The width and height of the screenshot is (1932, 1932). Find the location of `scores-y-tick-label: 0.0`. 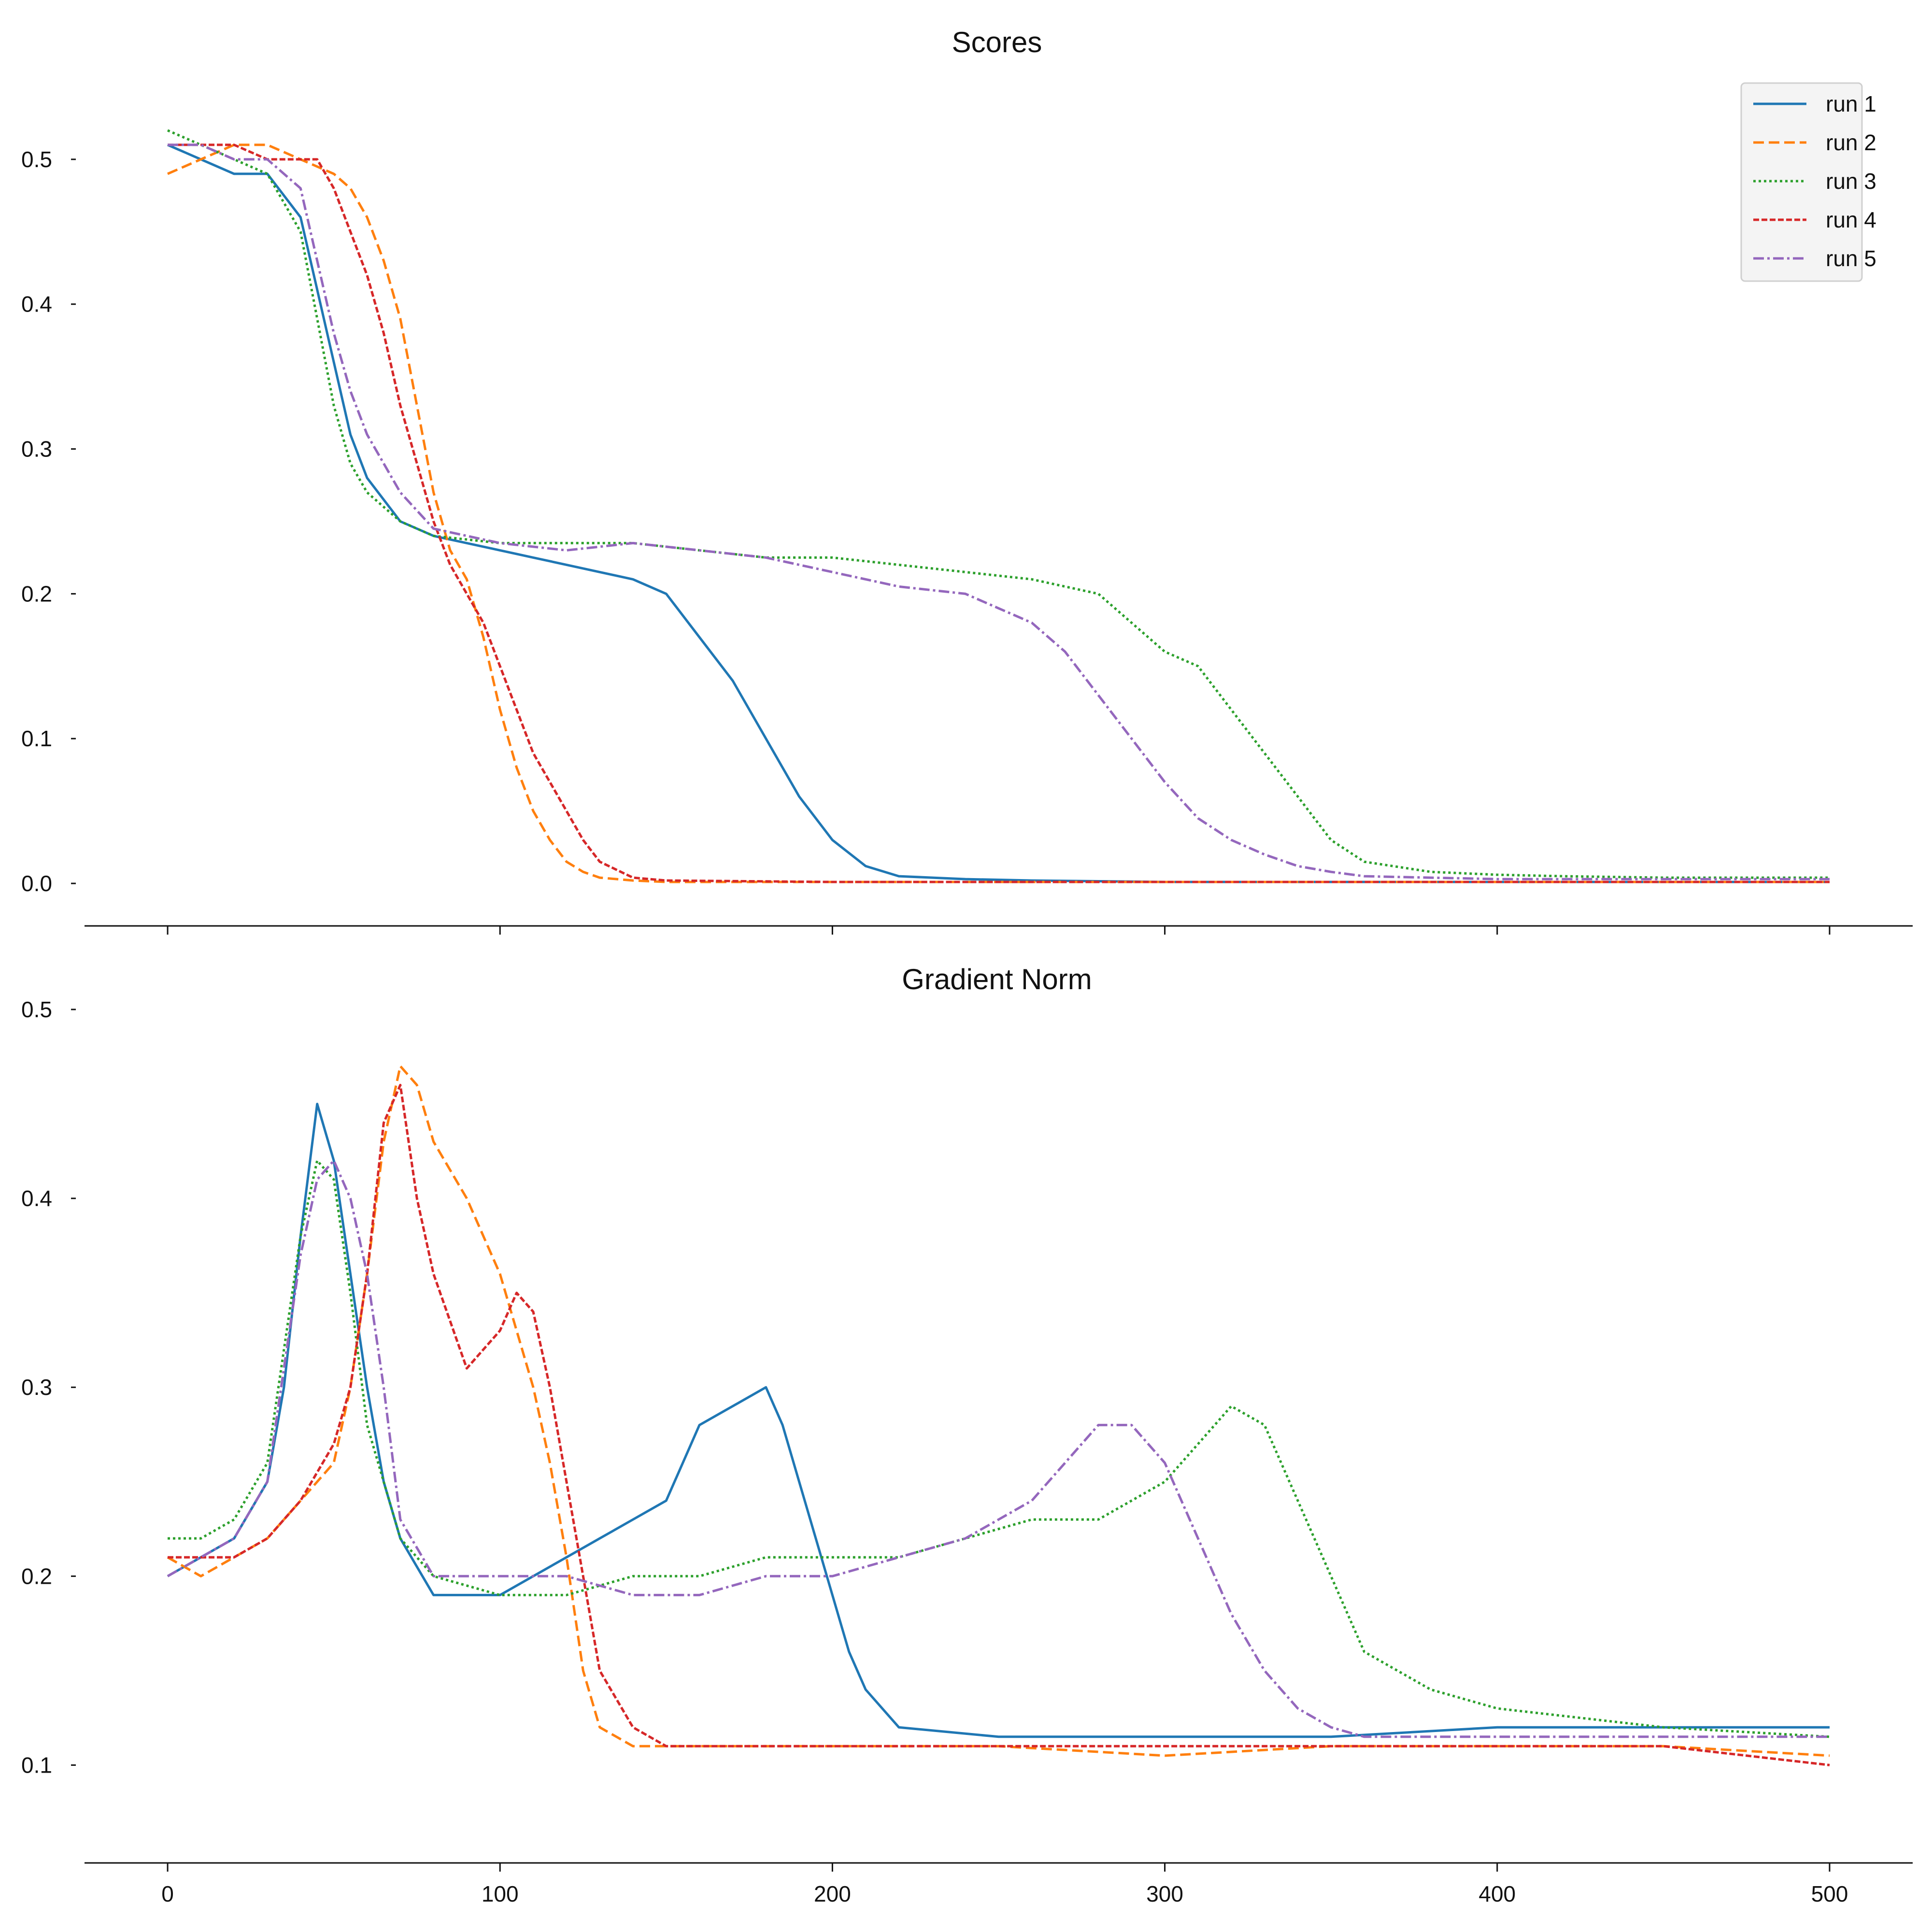

scores-y-tick-label: 0.0 is located at coordinates (36, 883).